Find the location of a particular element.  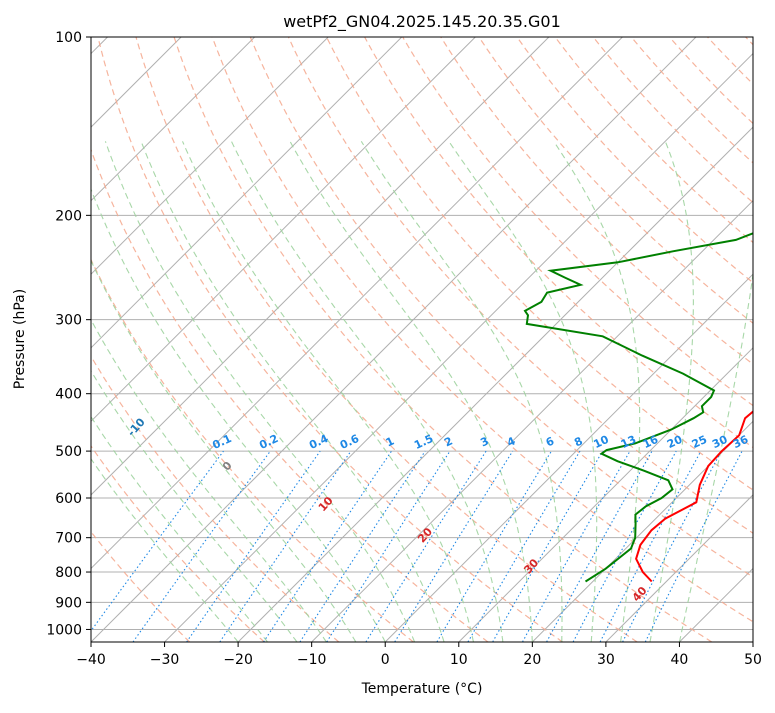

x-tick-label: −30 is located at coordinates (165, 660).